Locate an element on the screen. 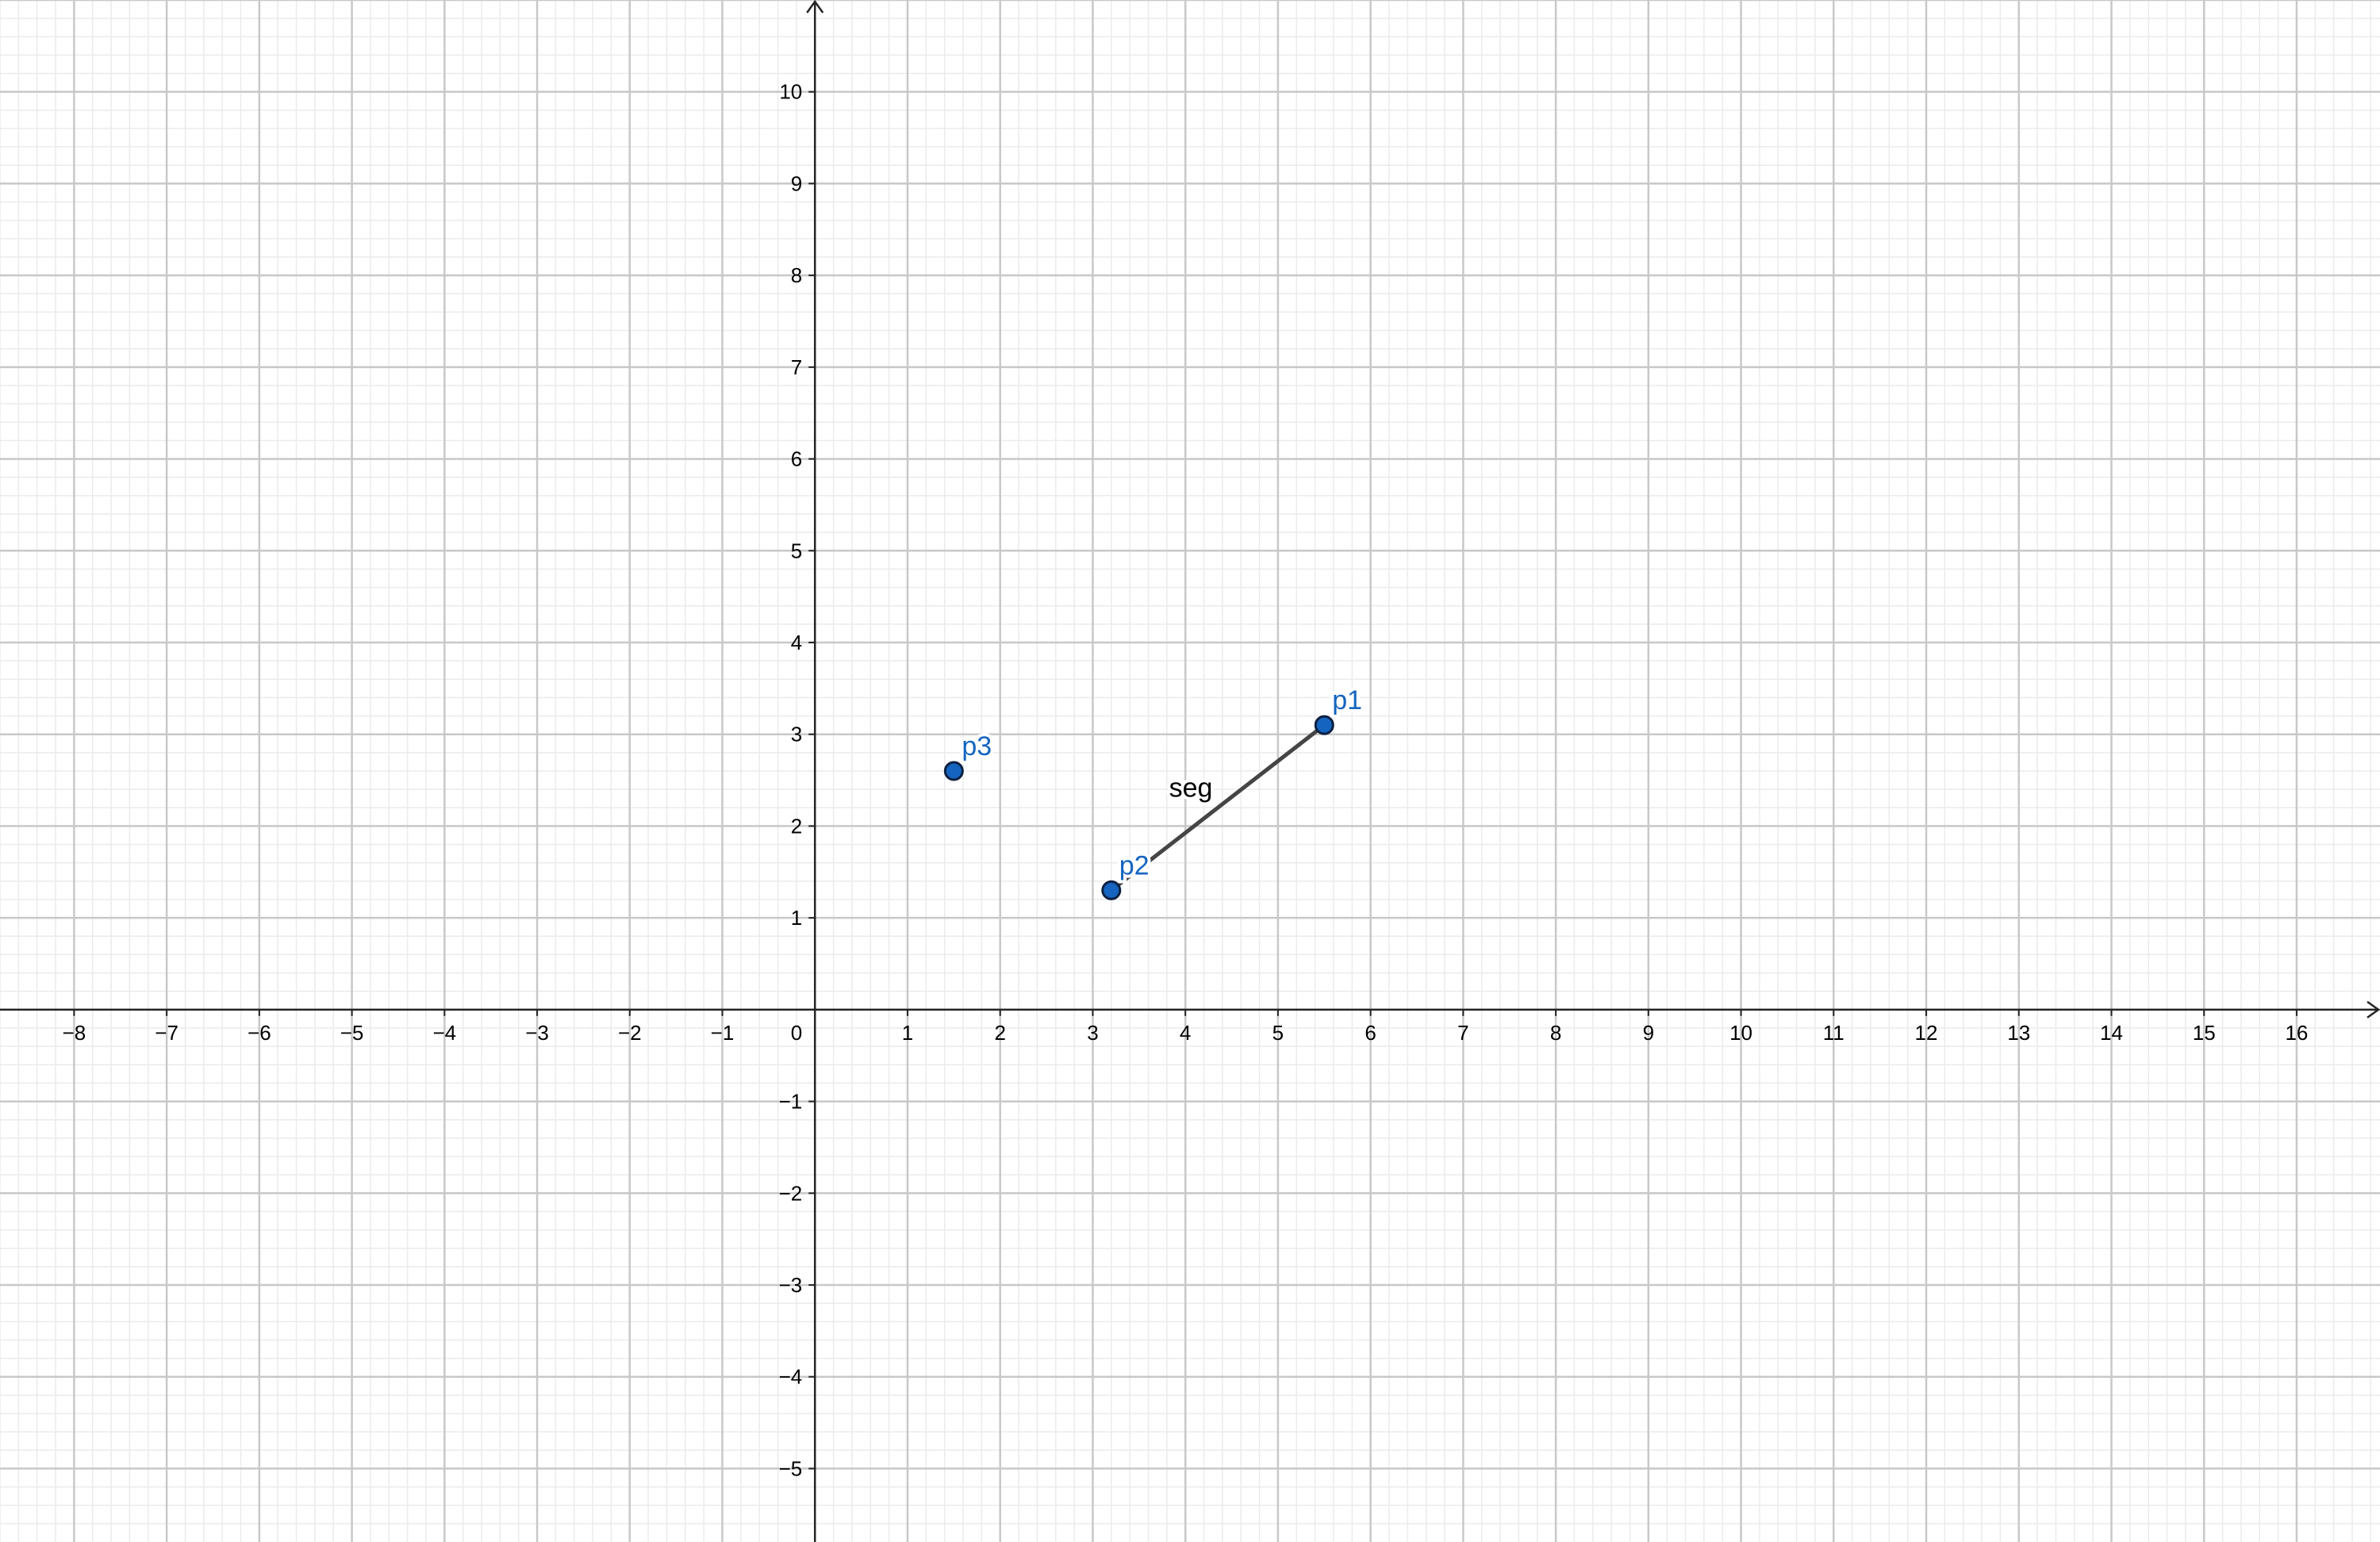  x-tick-label: −8 is located at coordinates (74, 1033).